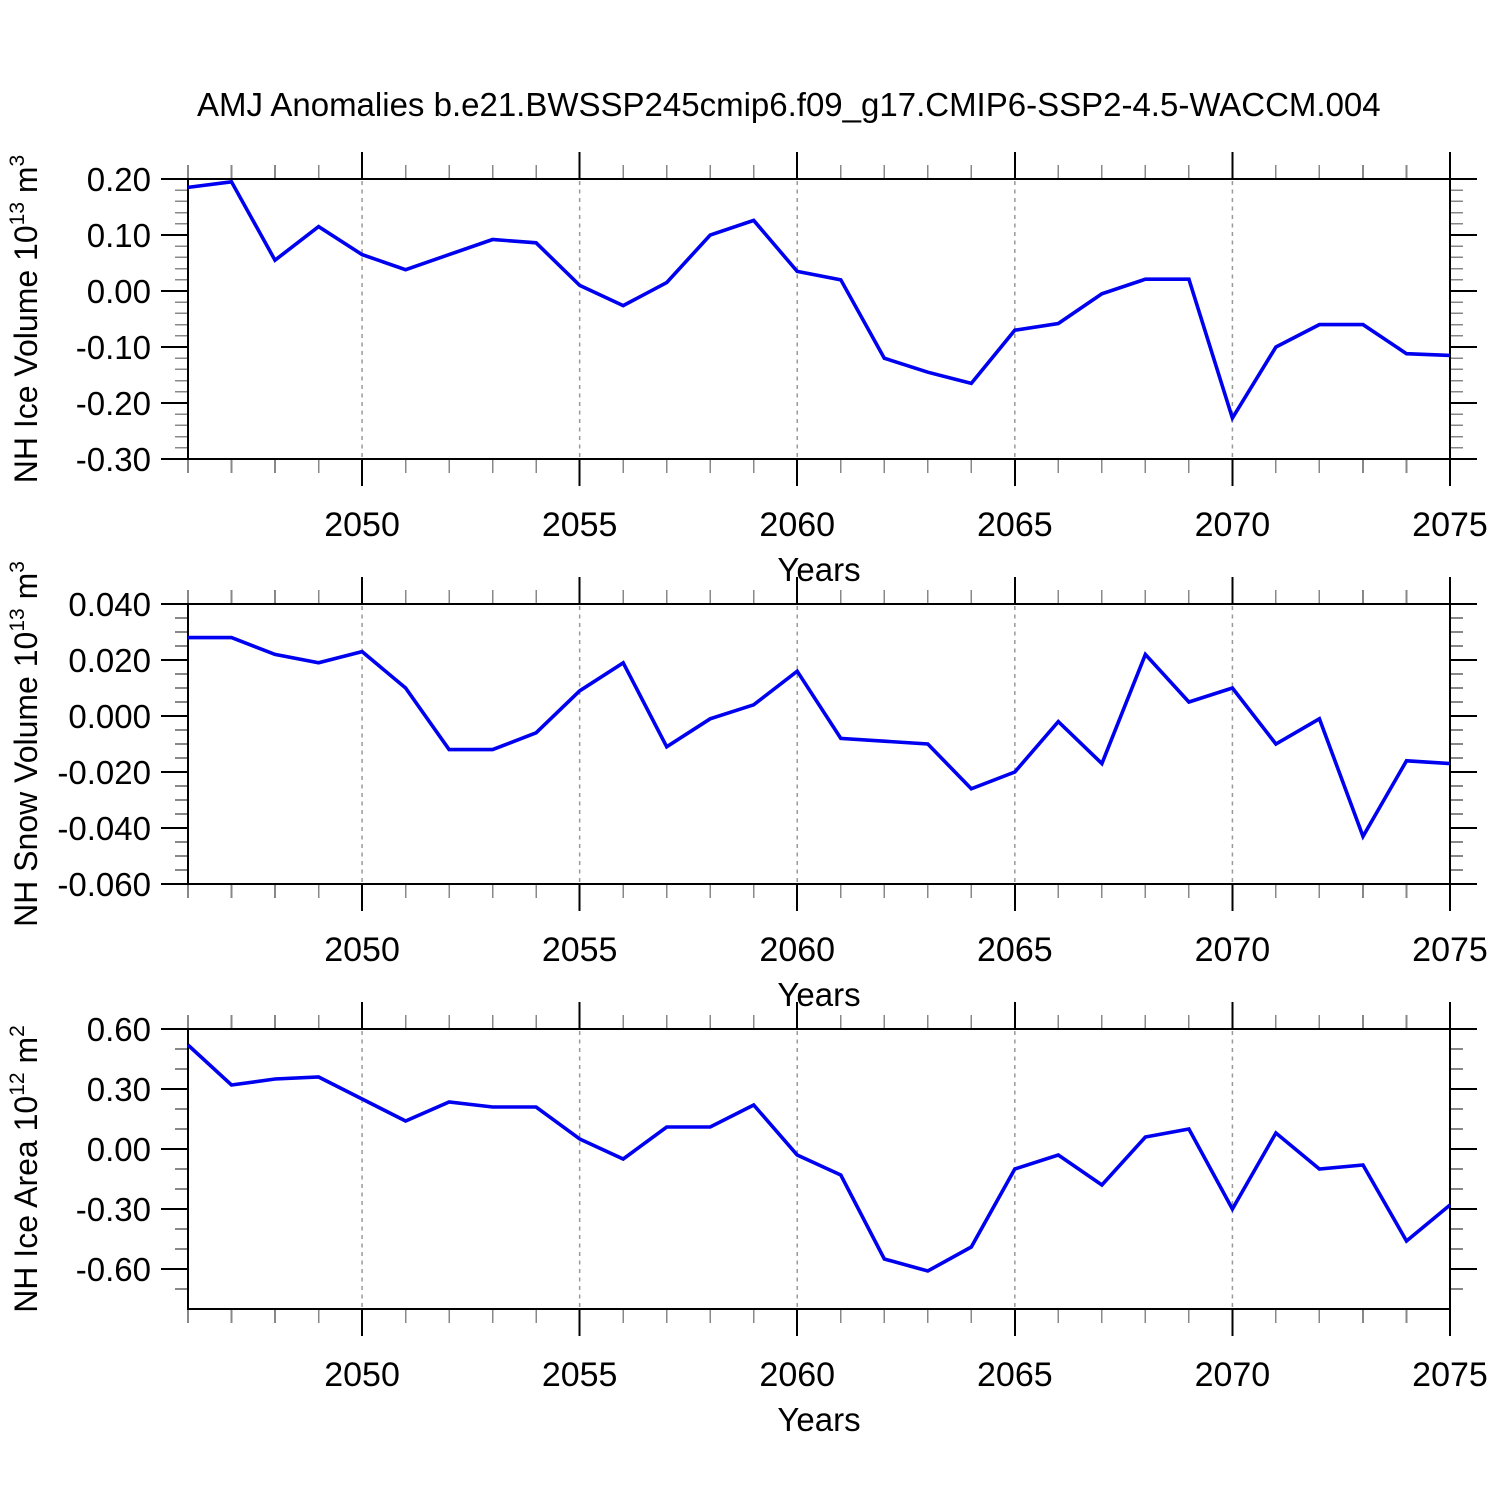 The width and height of the screenshot is (1500, 1500). Describe the element at coordinates (109, 604) in the screenshot. I see `y-tick-label: 0.040` at that location.